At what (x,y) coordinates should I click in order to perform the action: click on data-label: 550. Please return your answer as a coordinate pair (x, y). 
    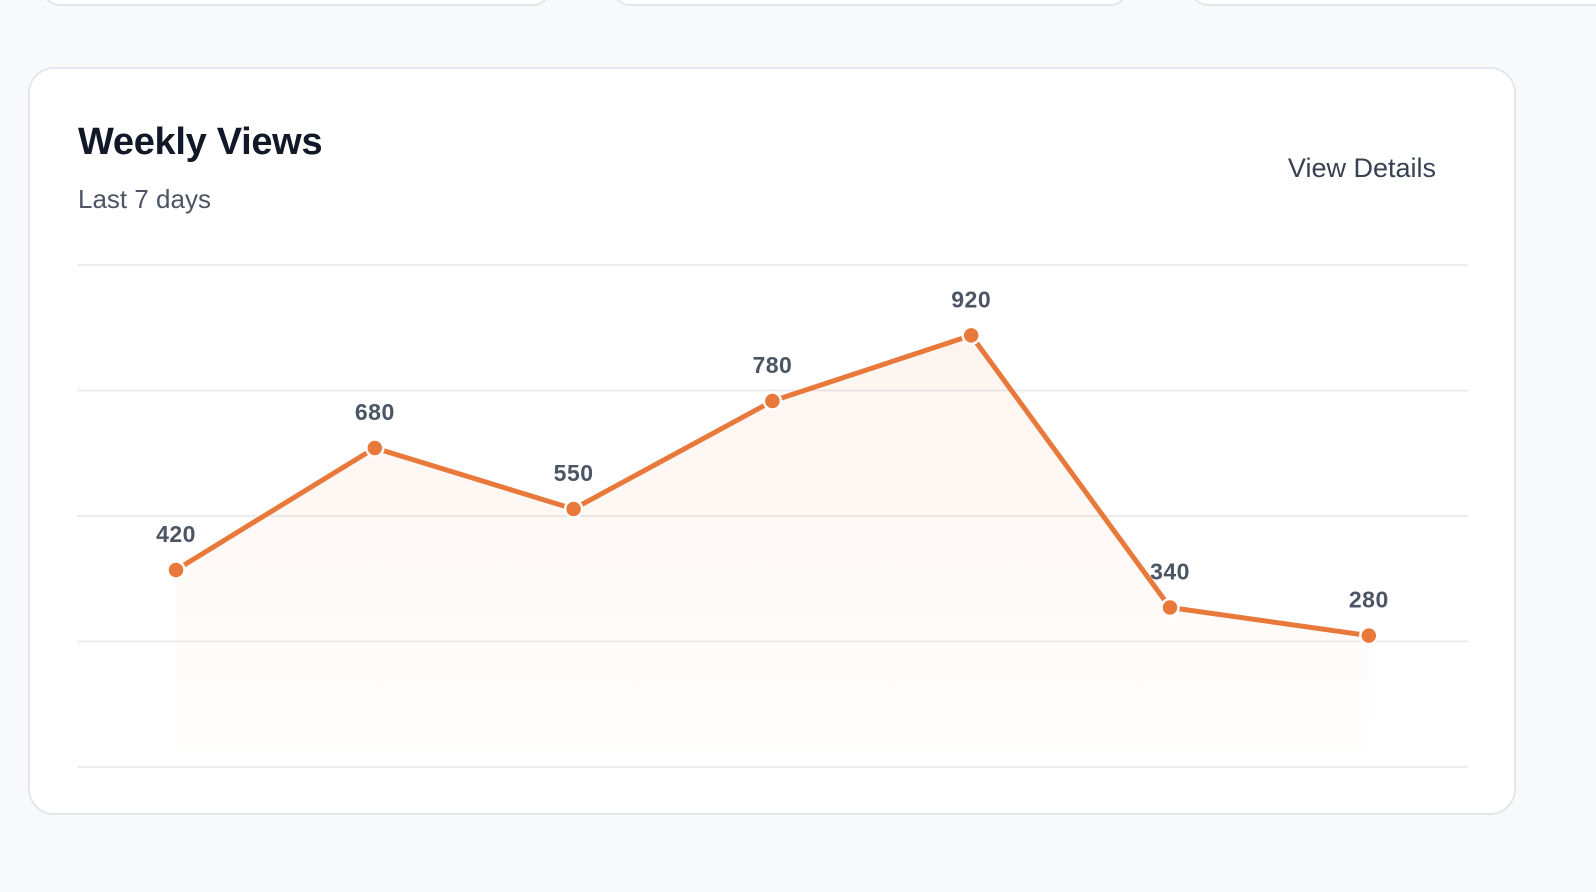
    Looking at the image, I should click on (574, 473).